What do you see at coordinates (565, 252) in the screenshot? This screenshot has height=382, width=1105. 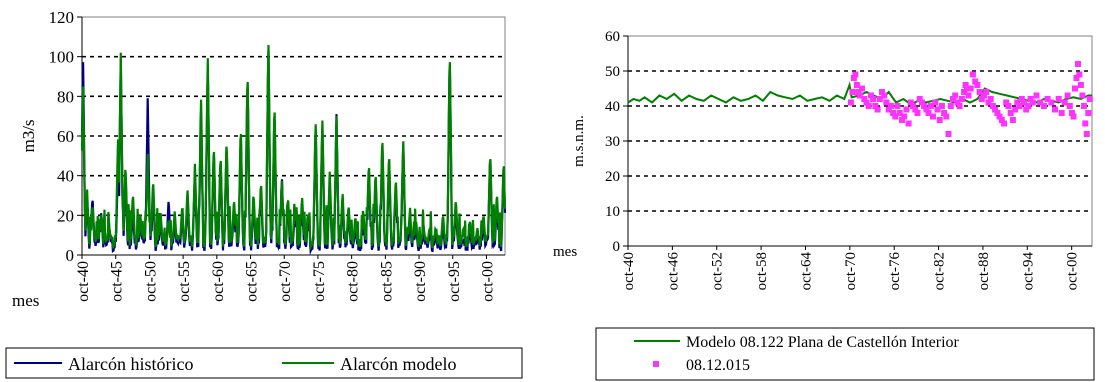 I see `x-axis-label: mes` at bounding box center [565, 252].